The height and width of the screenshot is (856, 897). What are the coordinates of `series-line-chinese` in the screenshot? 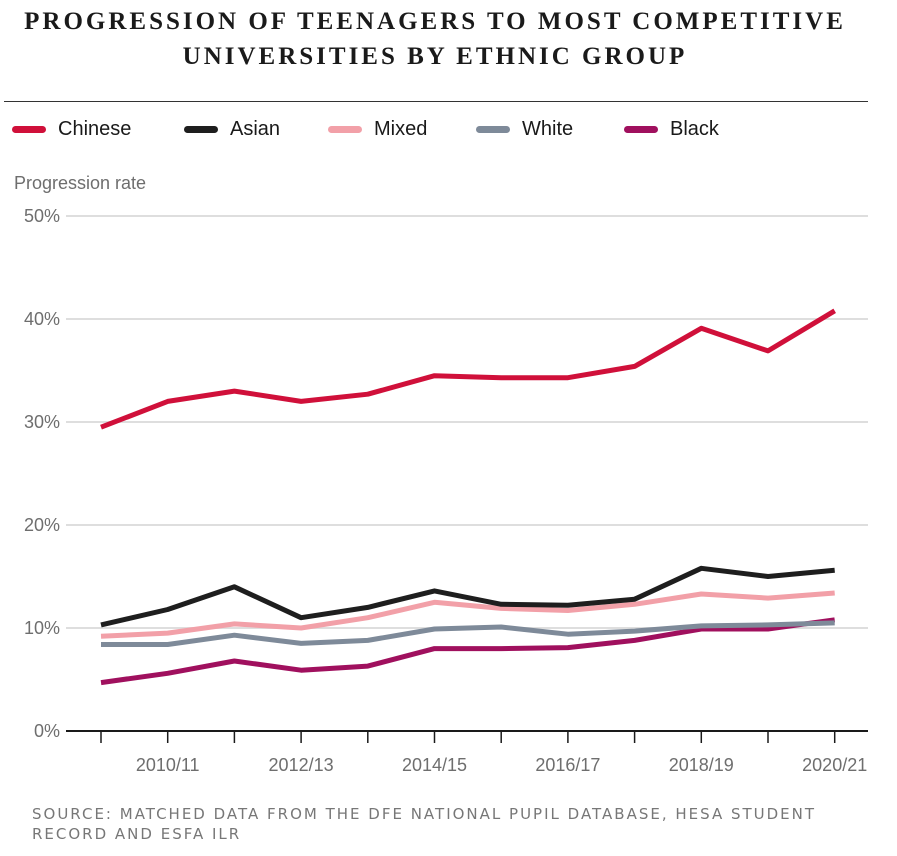 It's located at (468, 369).